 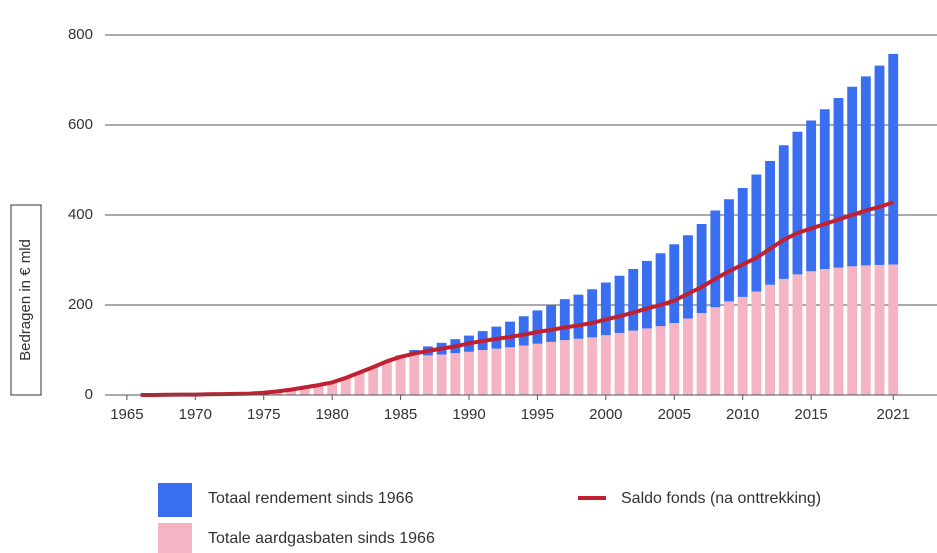 What do you see at coordinates (126, 414) in the screenshot?
I see `x-tick-label: 1965` at bounding box center [126, 414].